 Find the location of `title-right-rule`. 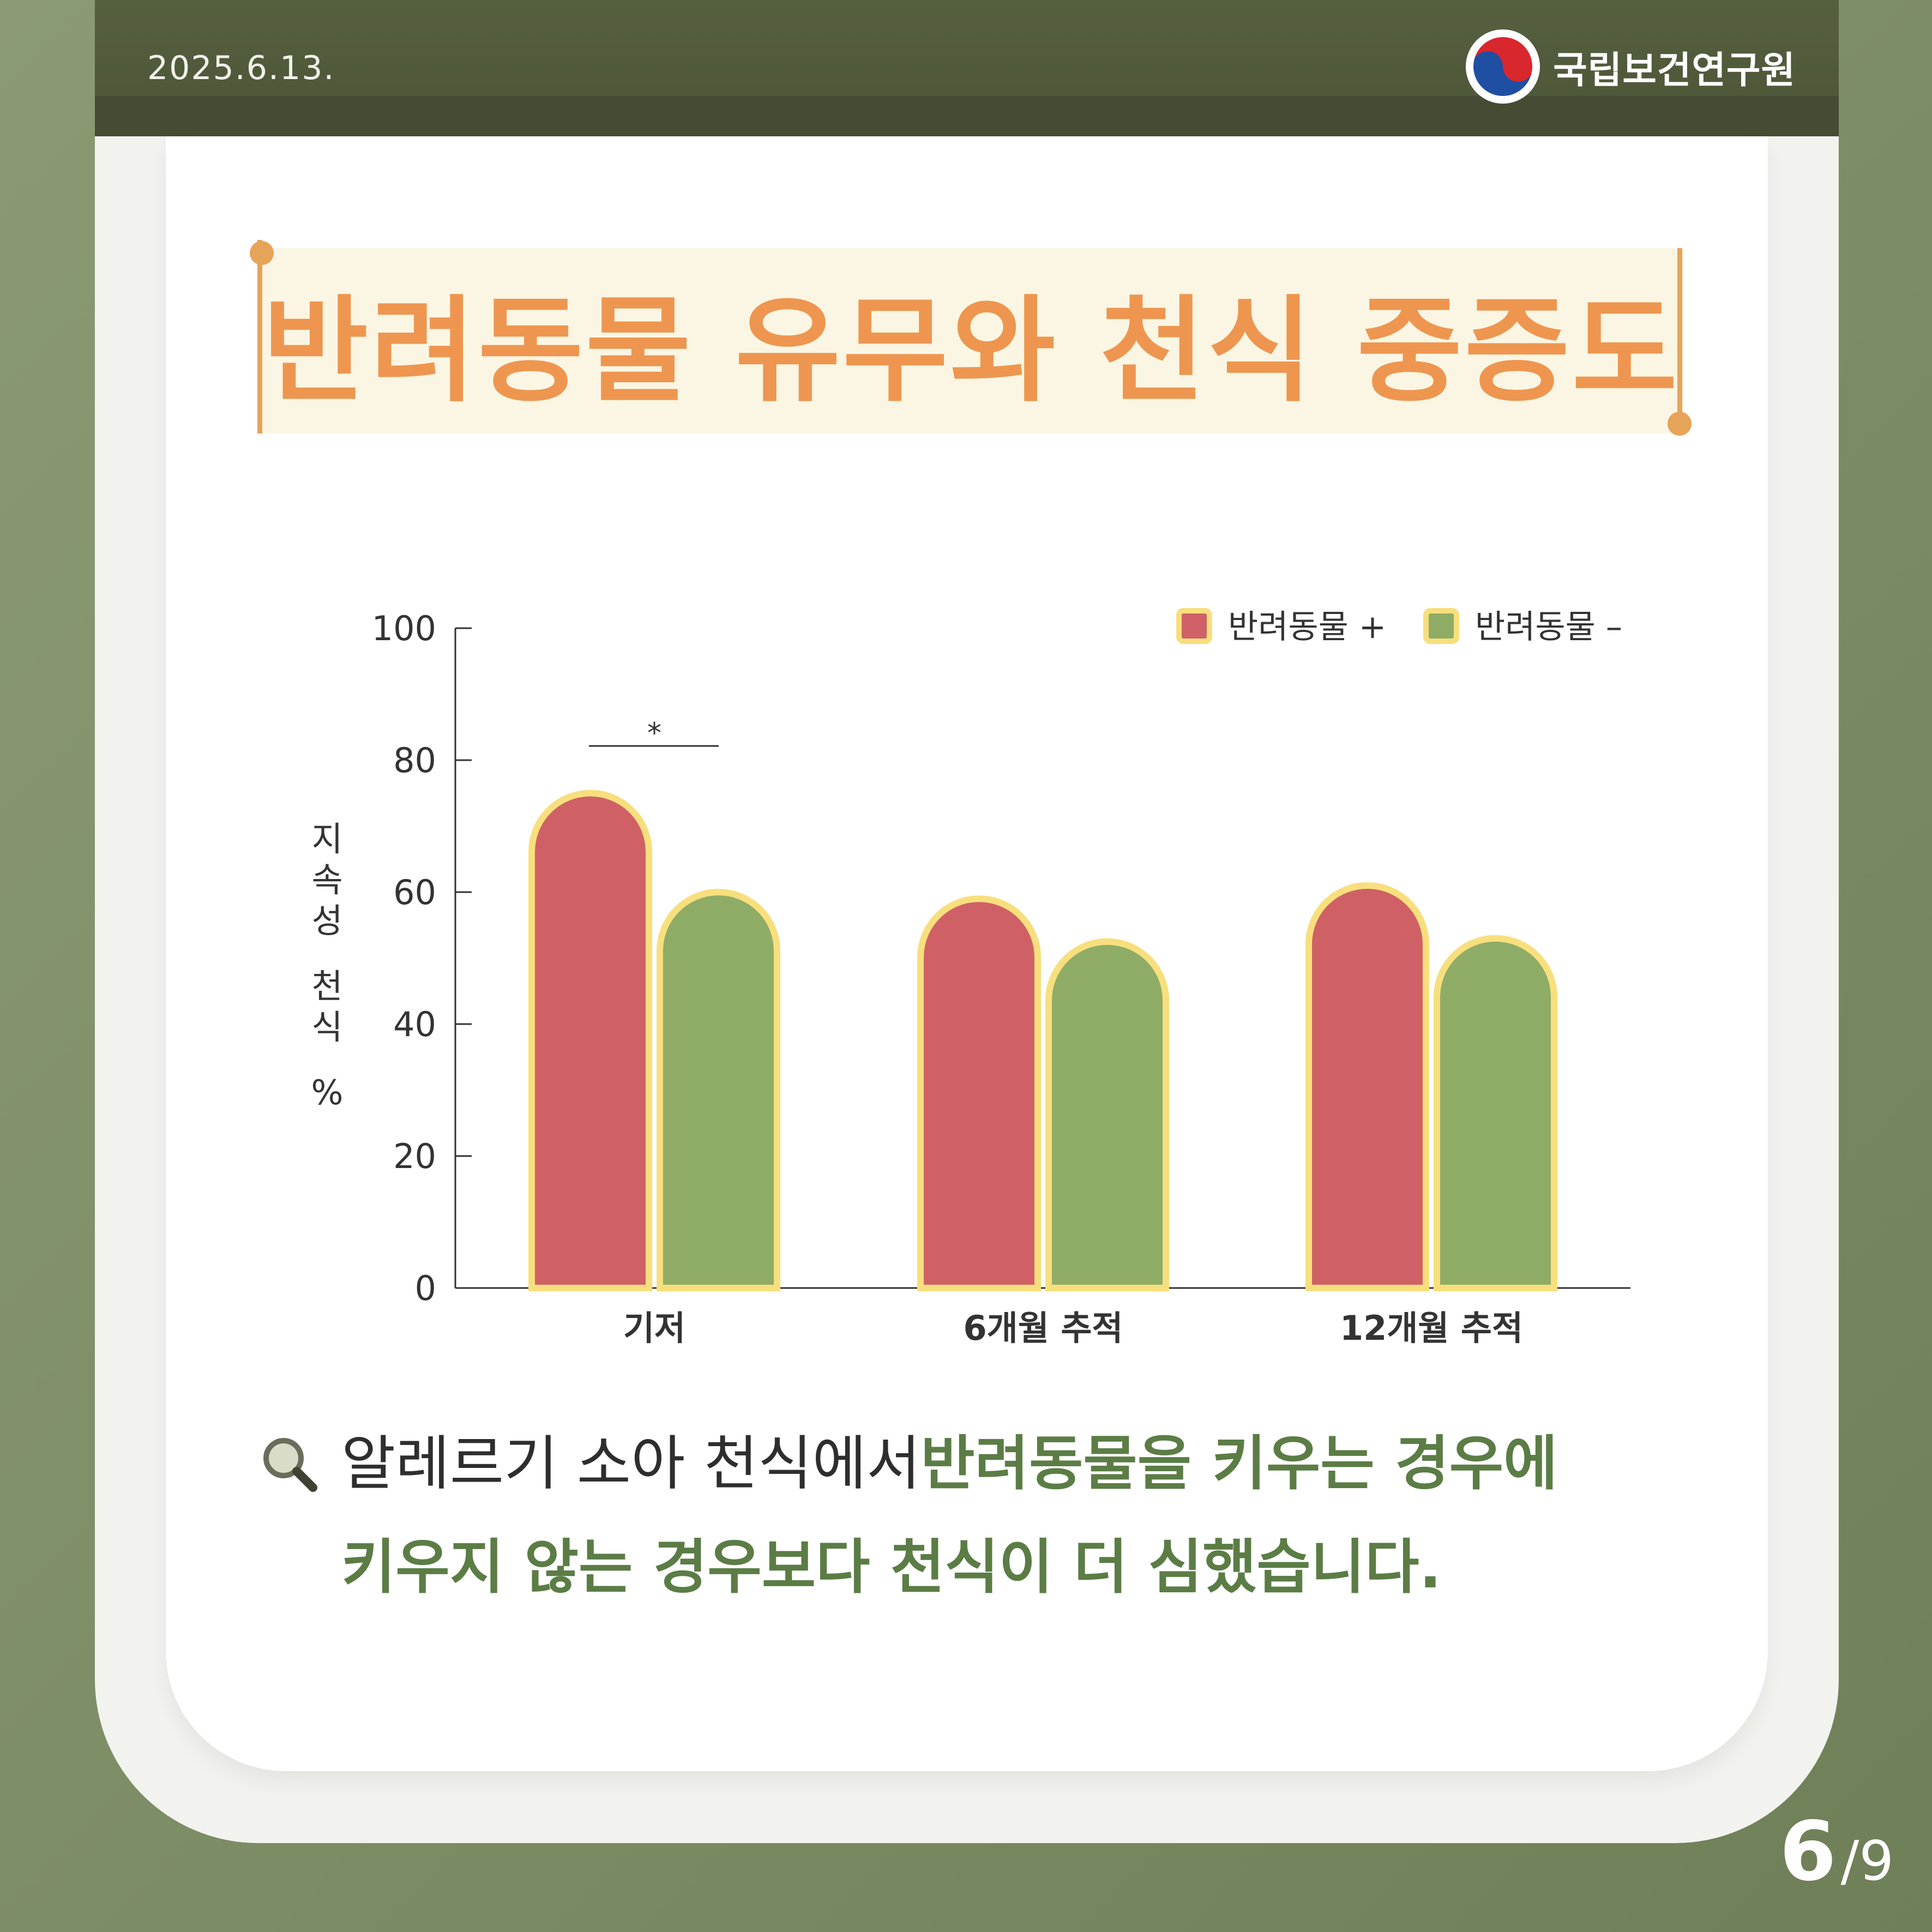

title-right-rule is located at coordinates (1679, 335).